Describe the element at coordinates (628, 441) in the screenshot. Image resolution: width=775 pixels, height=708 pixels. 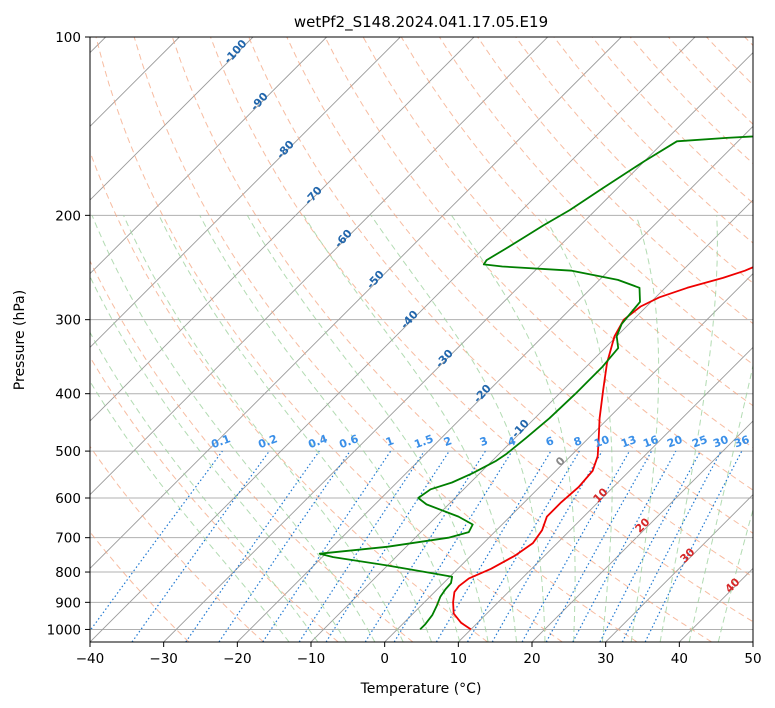
I see `mixing-ratio-label: 13` at that location.